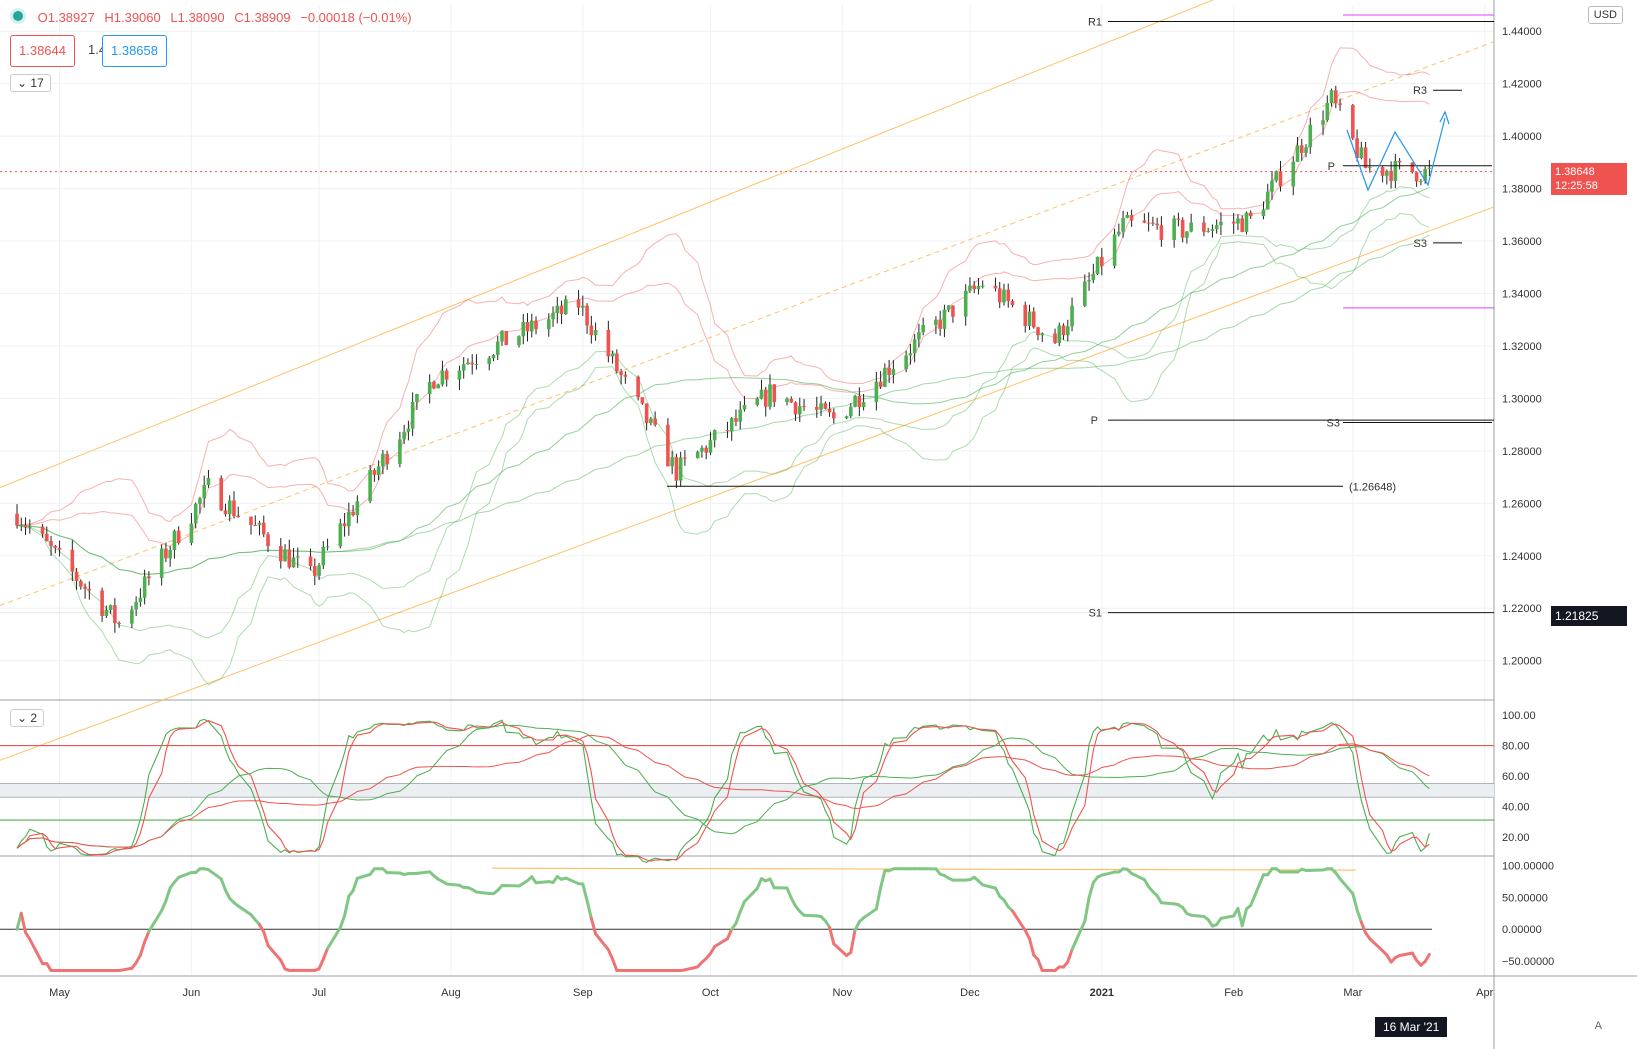 Image resolution: width=1637 pixels, height=1049 pixels. I want to click on x-tick-label: Aug, so click(451, 993).